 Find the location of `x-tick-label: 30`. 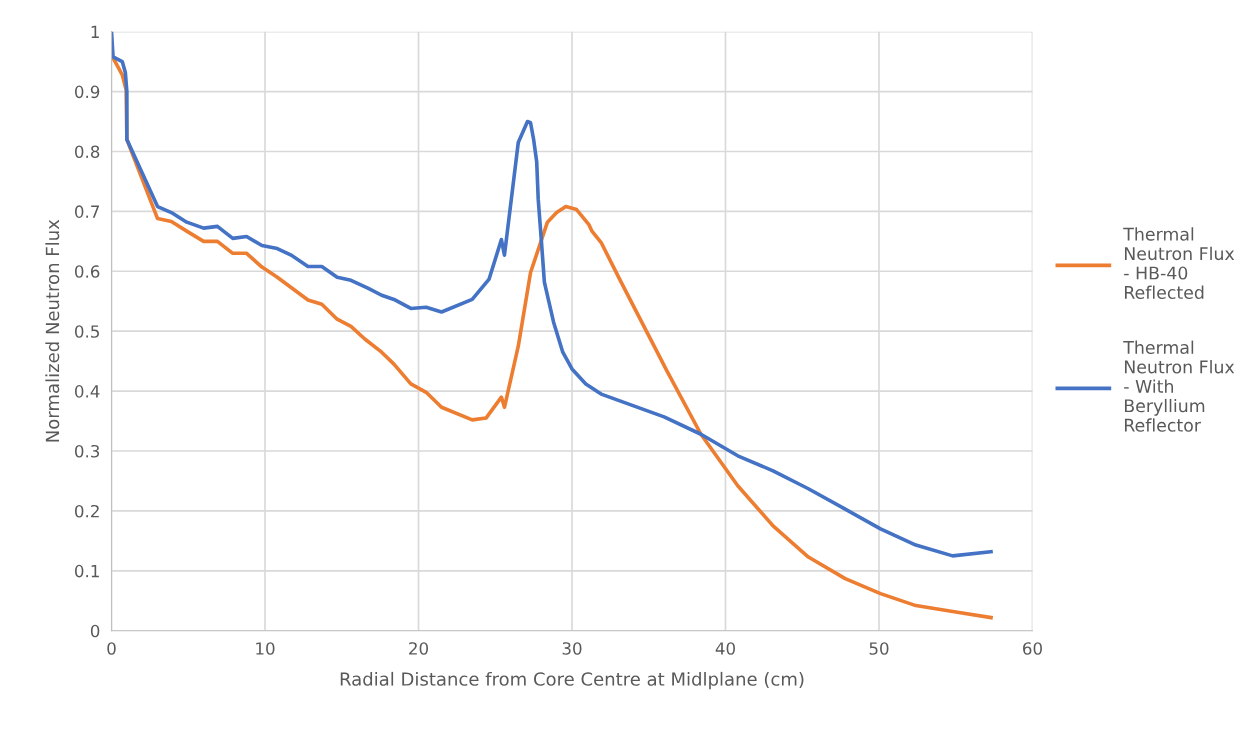

x-tick-label: 30 is located at coordinates (572, 648).